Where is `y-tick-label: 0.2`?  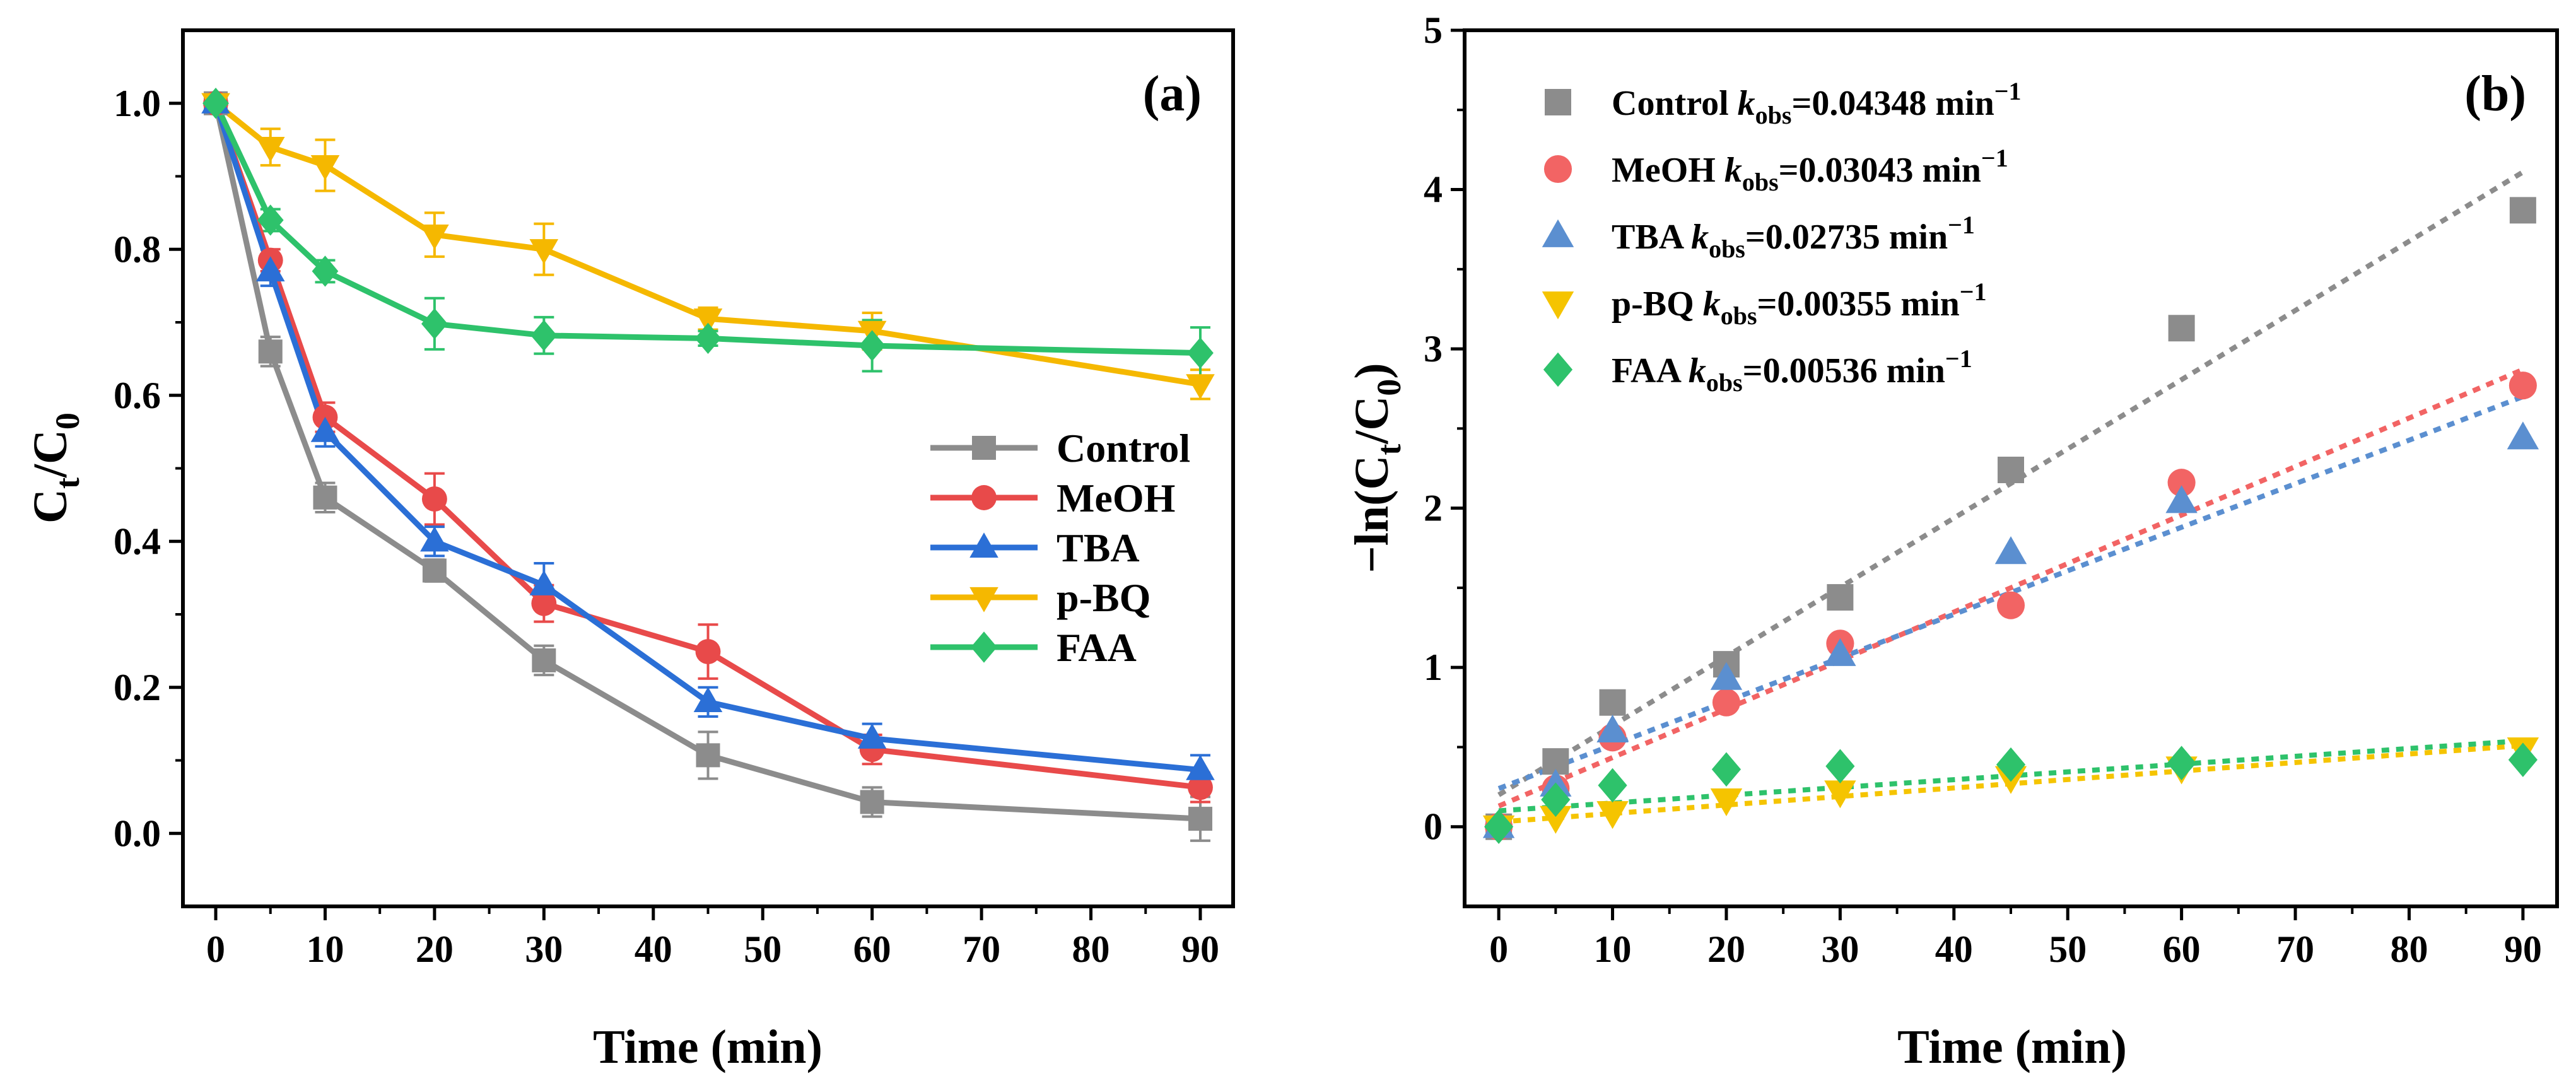
y-tick-label: 0.2 is located at coordinates (137, 687).